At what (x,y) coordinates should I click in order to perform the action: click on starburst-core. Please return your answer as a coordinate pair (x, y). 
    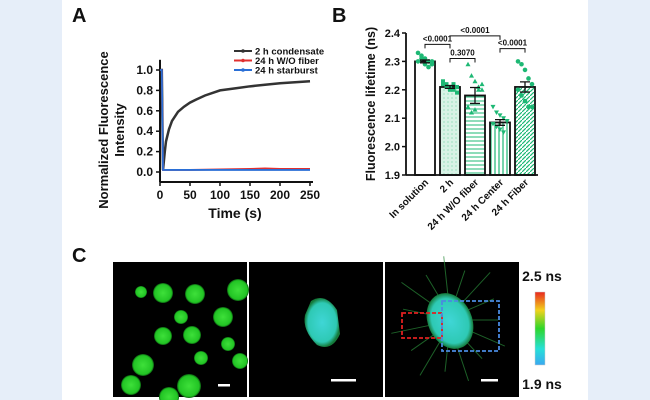
    Looking at the image, I should click on (450, 321).